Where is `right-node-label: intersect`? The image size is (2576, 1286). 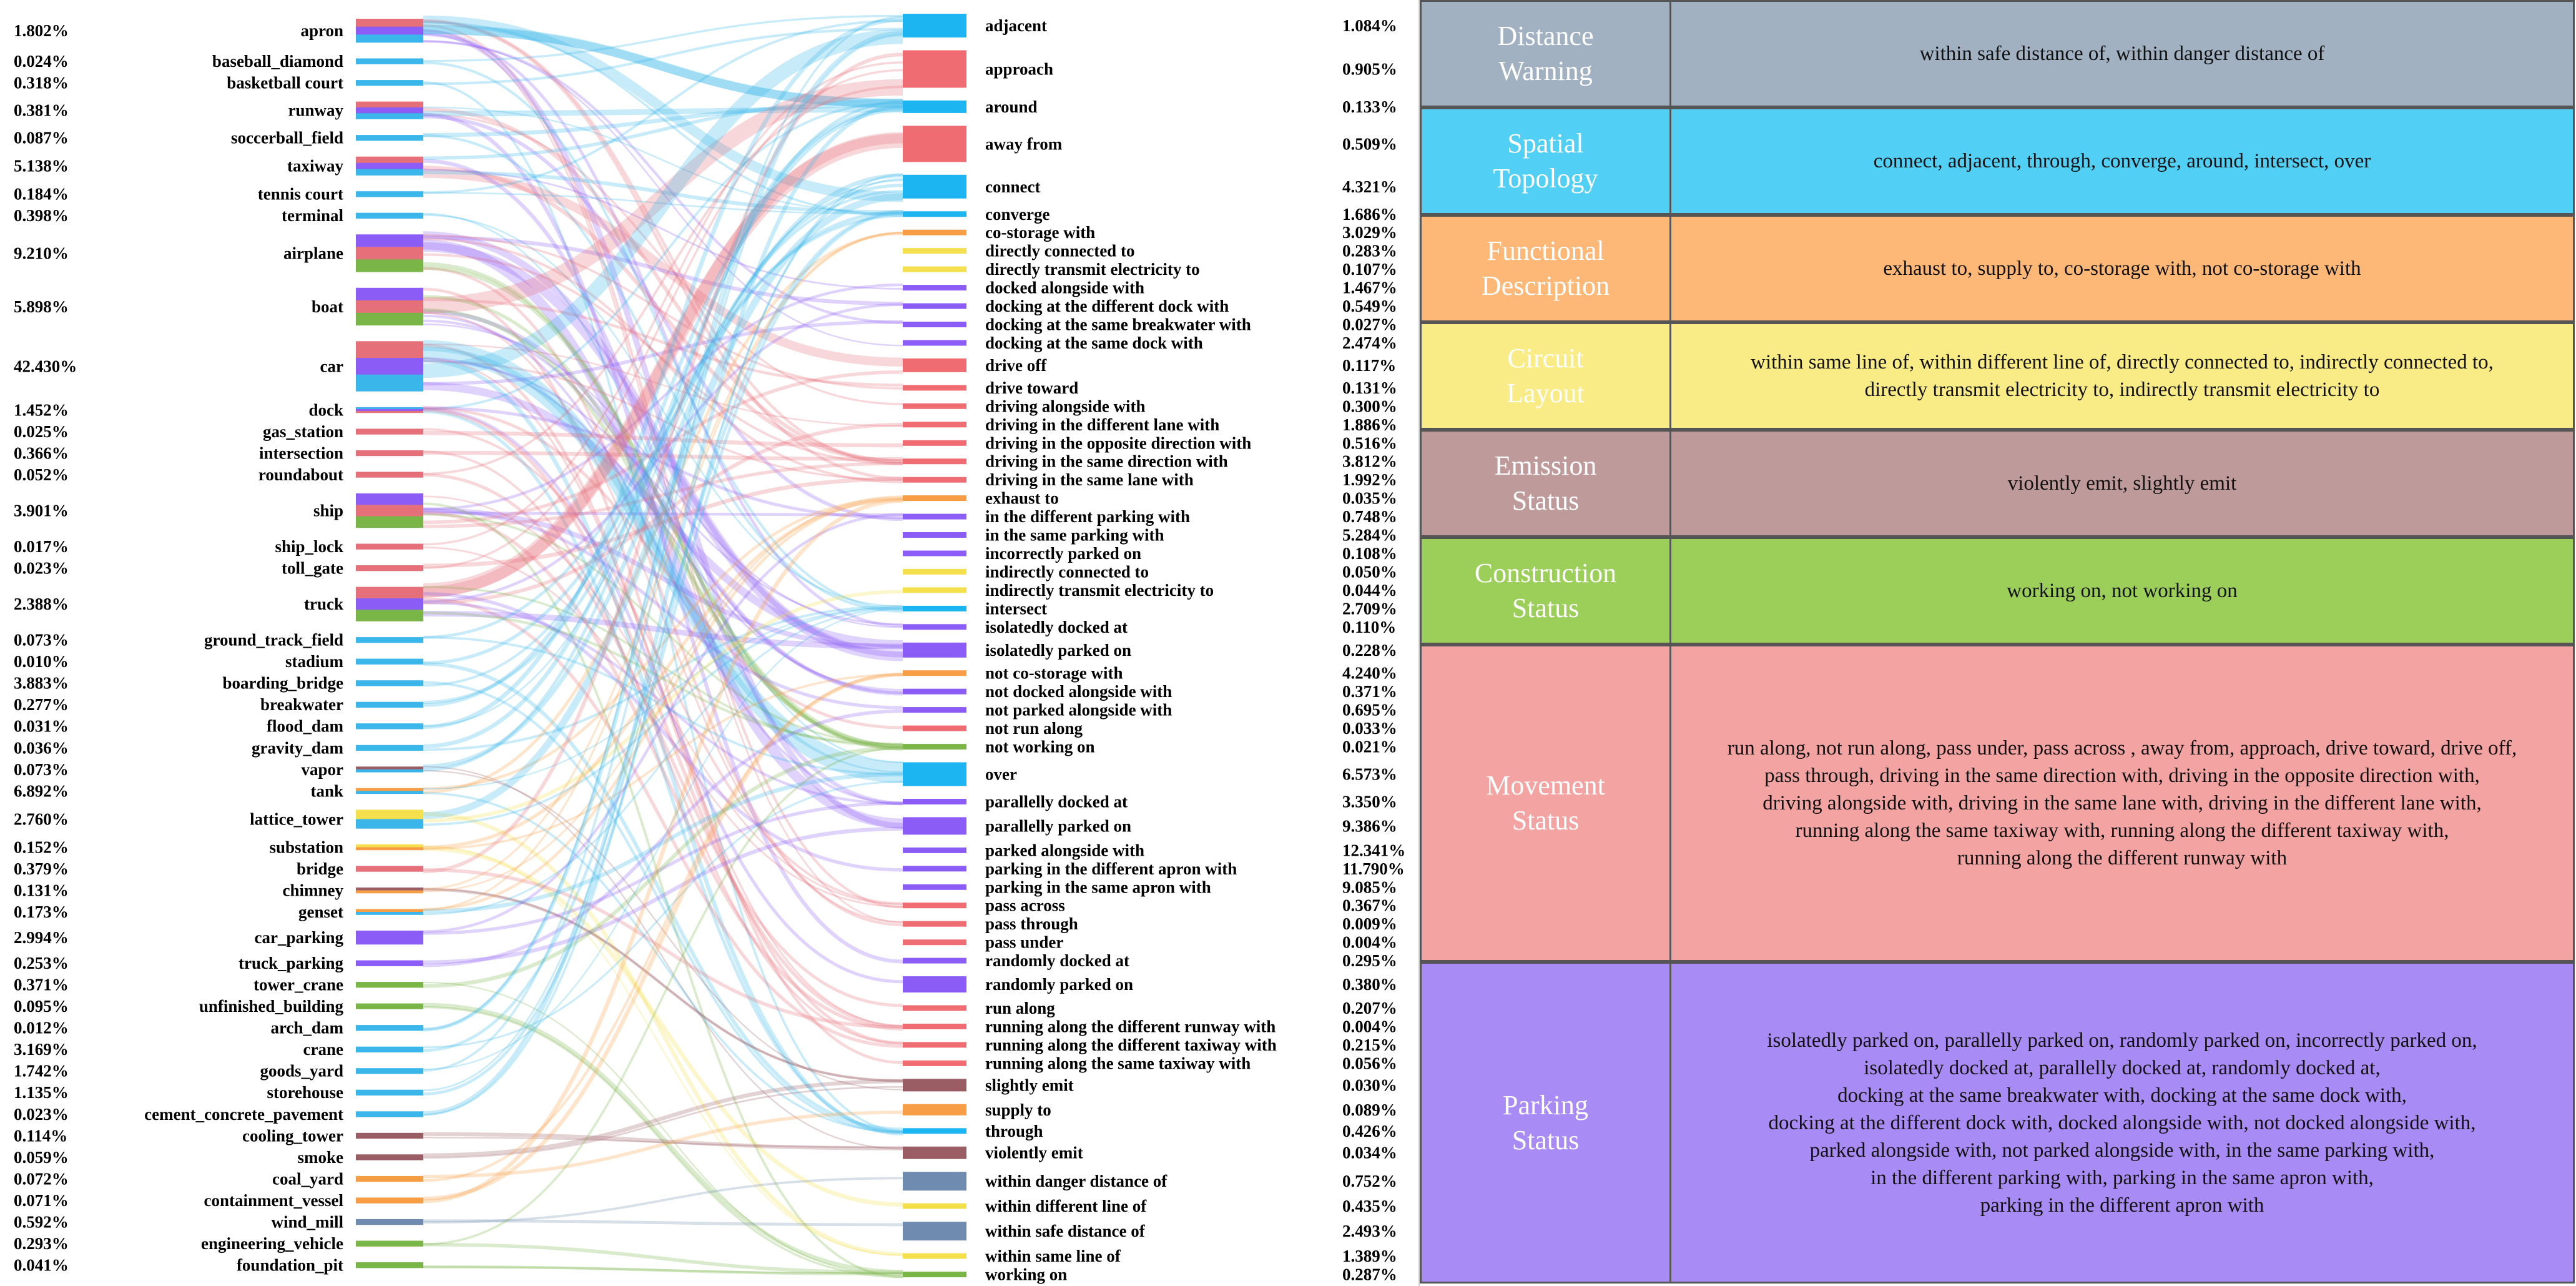
right-node-label: intersect is located at coordinates (1016, 608).